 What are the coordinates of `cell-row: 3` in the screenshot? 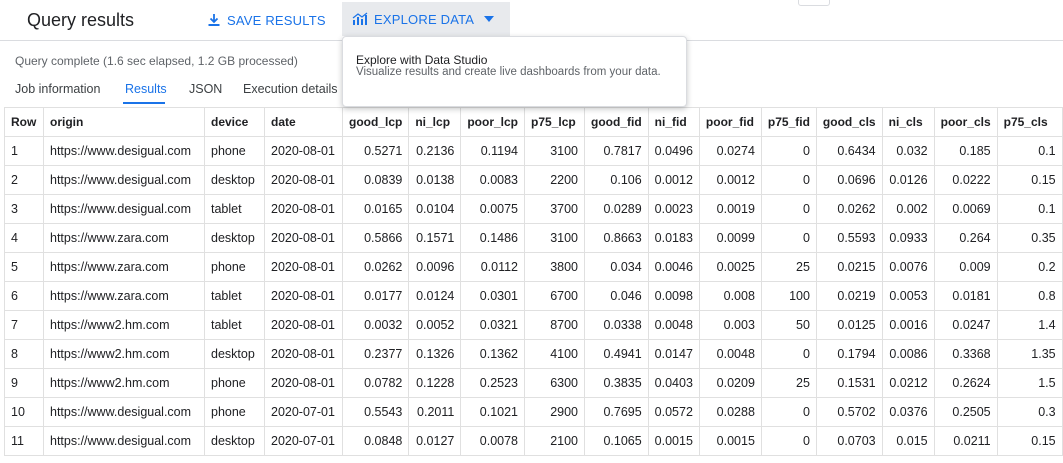 It's located at (24, 209).